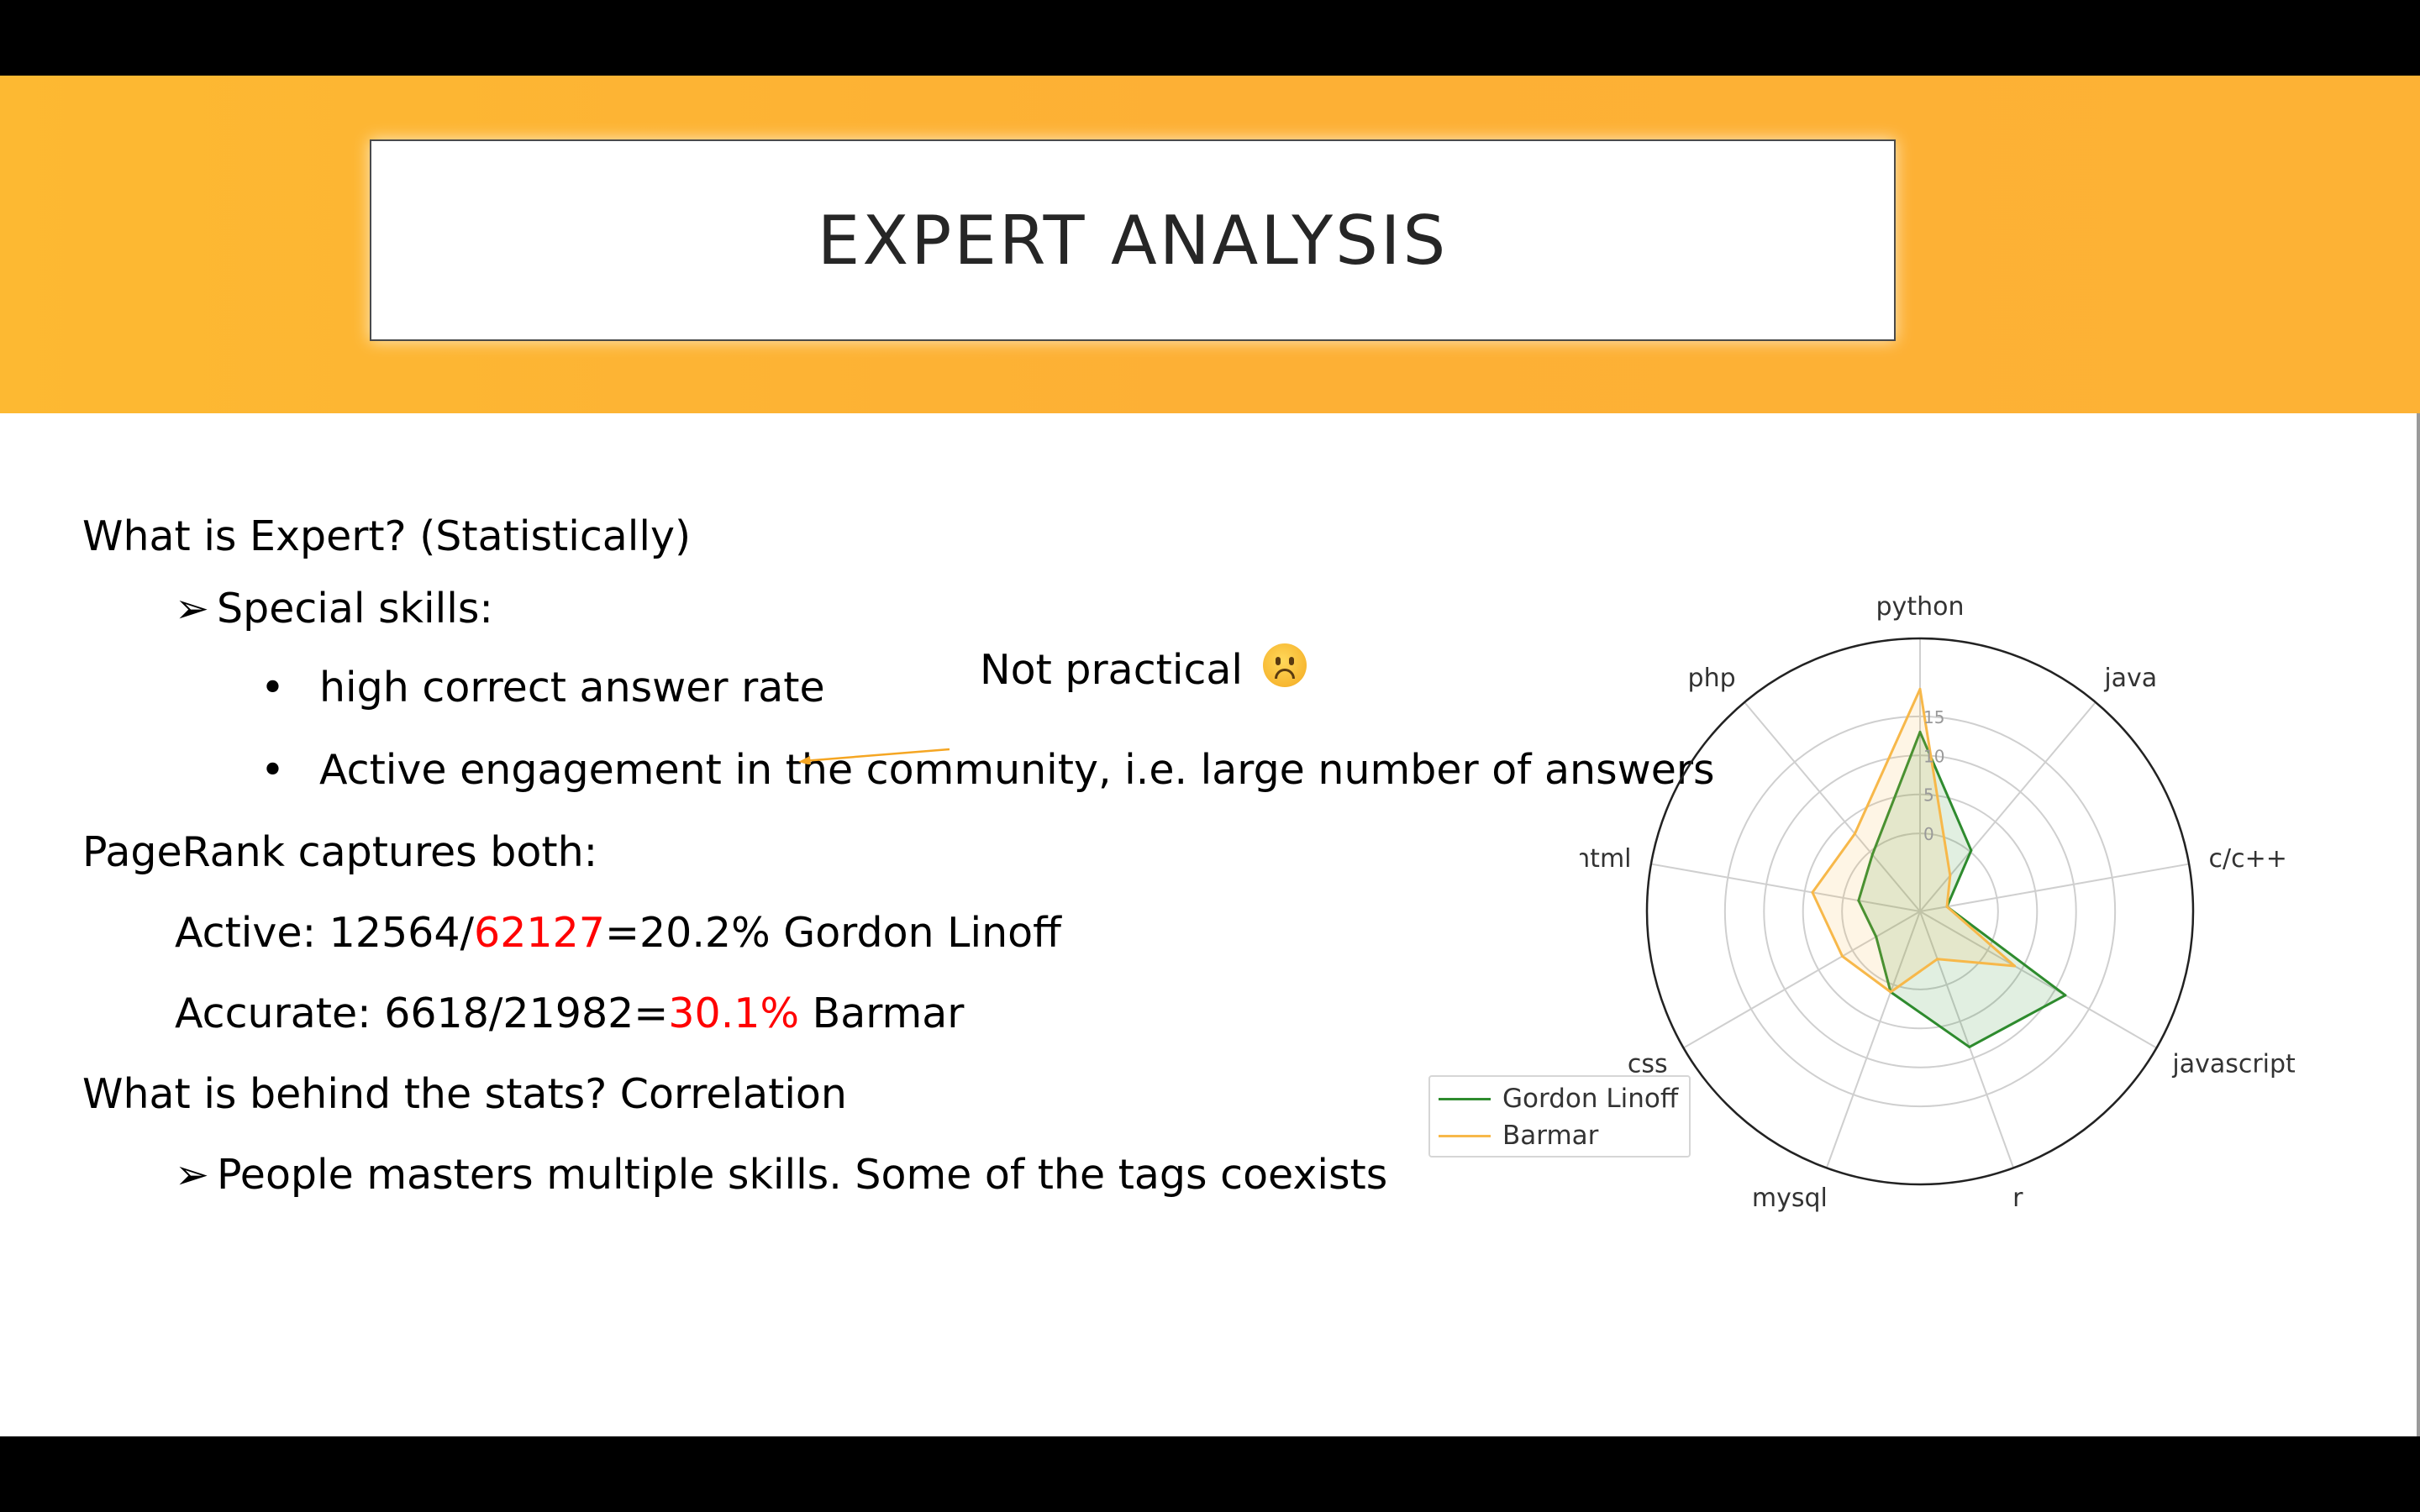 This screenshot has height=1512, width=2420. I want to click on pagerank-line: PageRank captures both:, so click(339, 852).